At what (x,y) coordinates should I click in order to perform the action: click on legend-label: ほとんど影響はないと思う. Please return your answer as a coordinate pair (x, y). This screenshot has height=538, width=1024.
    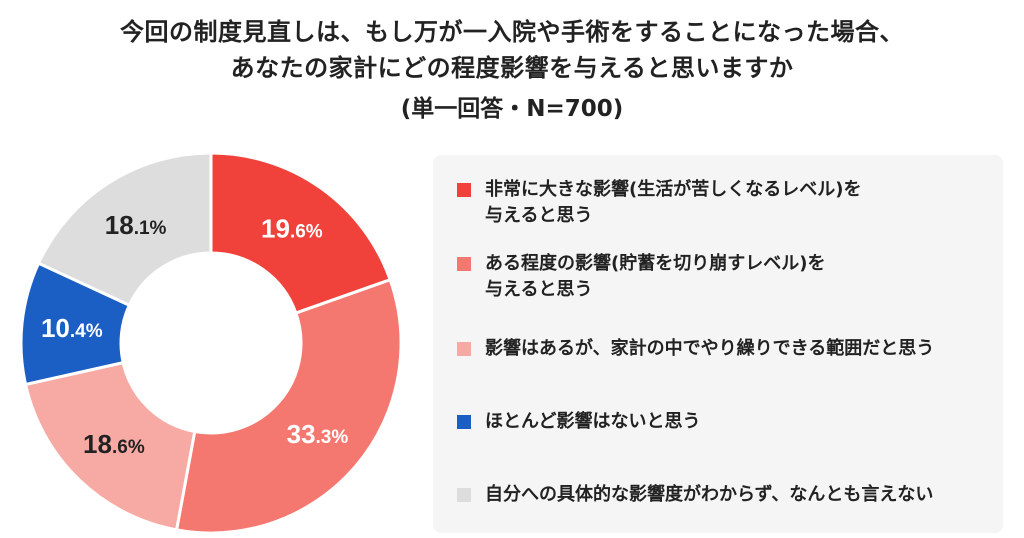
    Looking at the image, I should click on (592, 422).